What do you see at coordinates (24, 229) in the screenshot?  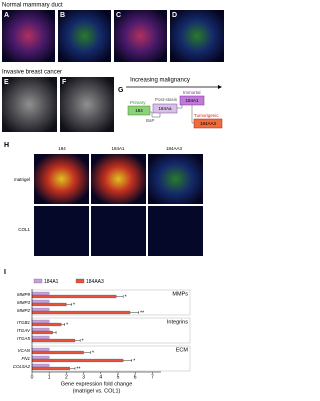 I see `row-label: COL1` at bounding box center [24, 229].